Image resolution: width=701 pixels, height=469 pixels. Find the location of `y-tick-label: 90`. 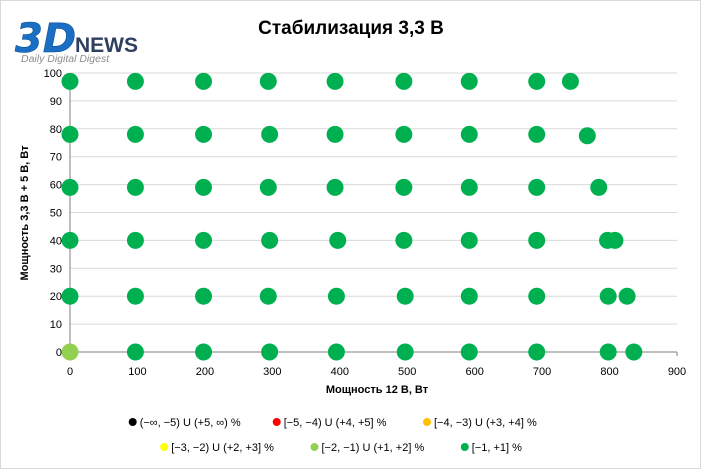

y-tick-label: 90 is located at coordinates (56, 102).